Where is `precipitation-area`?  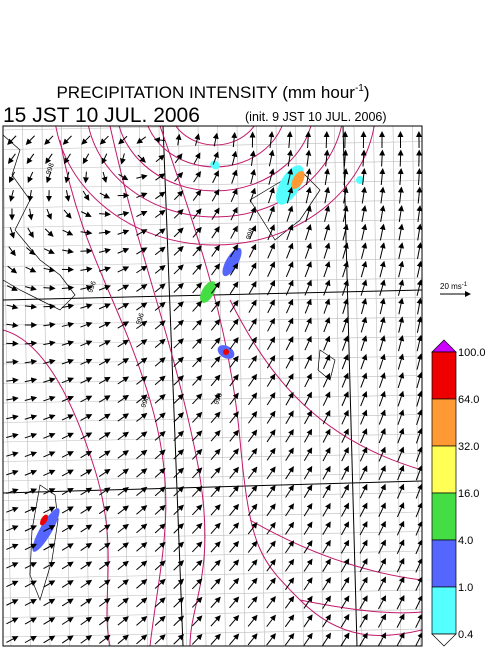 precipitation-area is located at coordinates (215, 165).